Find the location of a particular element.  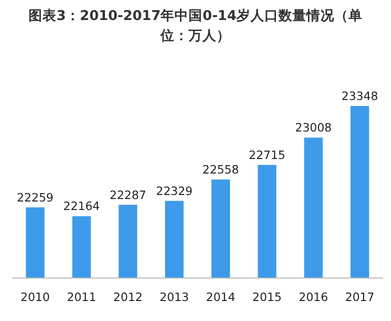

x-tick-label: 2015 is located at coordinates (267, 297).